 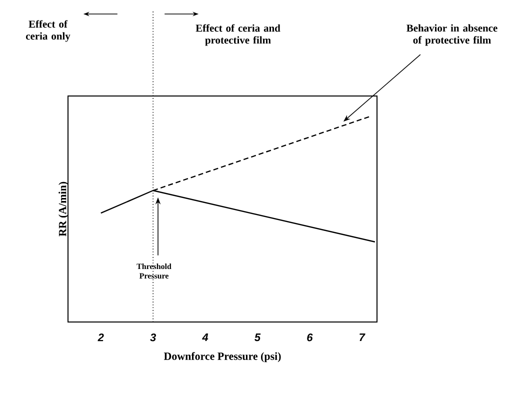 What do you see at coordinates (205, 338) in the screenshot?
I see `x-tick-label: 4` at bounding box center [205, 338].